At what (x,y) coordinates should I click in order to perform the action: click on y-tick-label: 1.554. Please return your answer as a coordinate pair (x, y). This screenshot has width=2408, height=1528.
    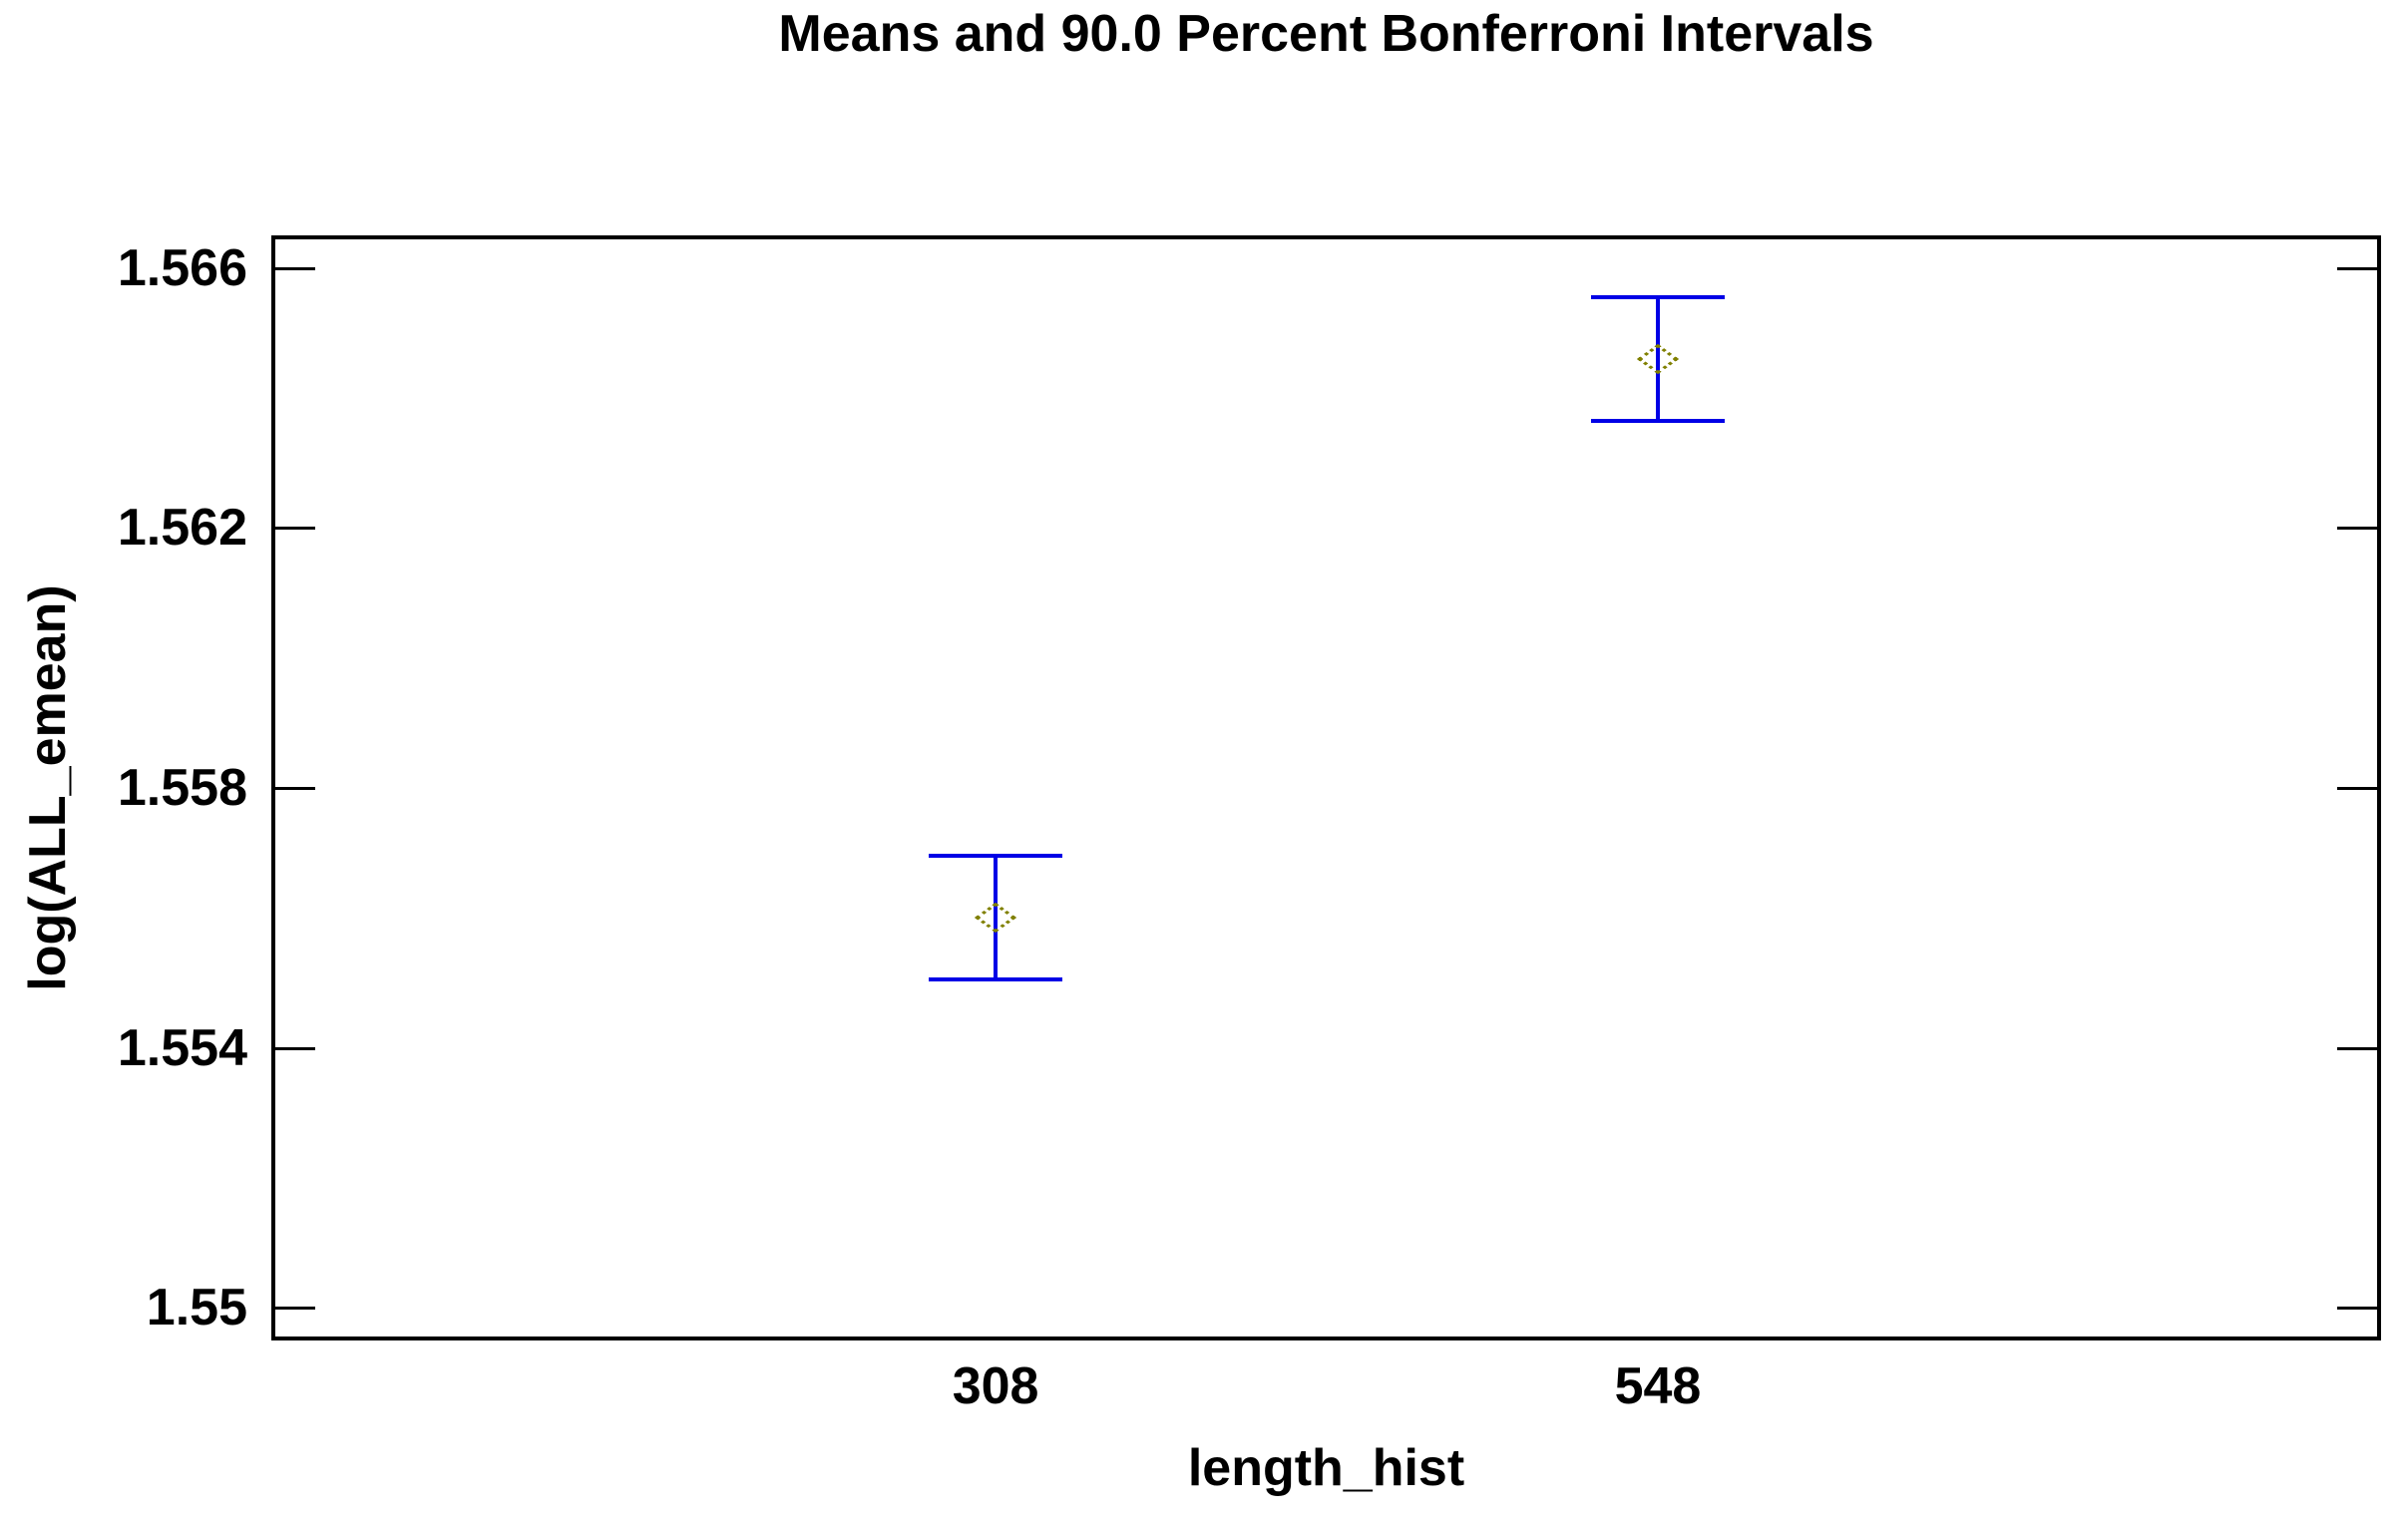
    Looking at the image, I should click on (182, 1048).